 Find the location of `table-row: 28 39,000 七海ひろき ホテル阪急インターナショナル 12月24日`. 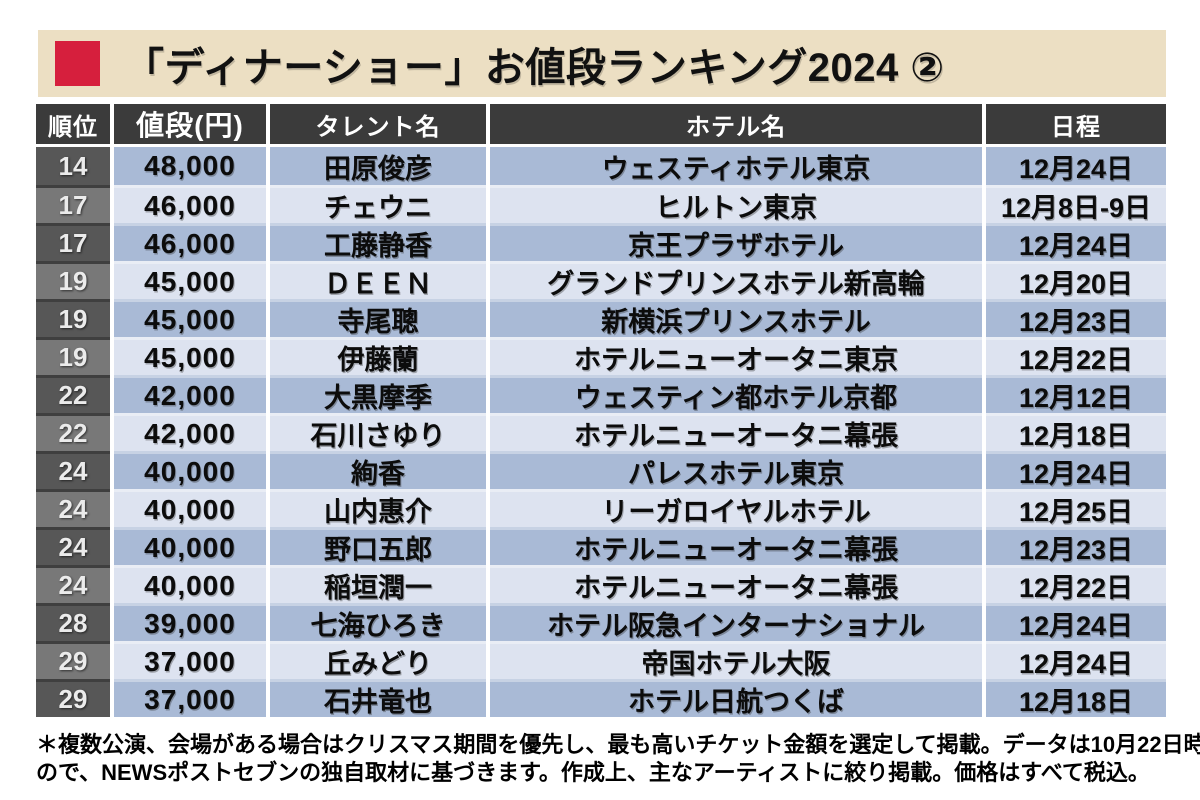

table-row: 28 39,000 七海ひろき ホテル阪急インターナショナル 12月24日 is located at coordinates (601, 622).